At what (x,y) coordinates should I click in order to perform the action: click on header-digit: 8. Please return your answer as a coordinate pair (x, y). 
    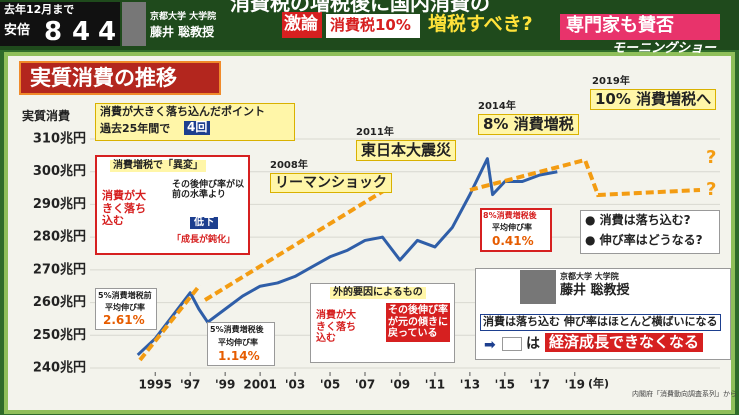
    Looking at the image, I should click on (53, 32).